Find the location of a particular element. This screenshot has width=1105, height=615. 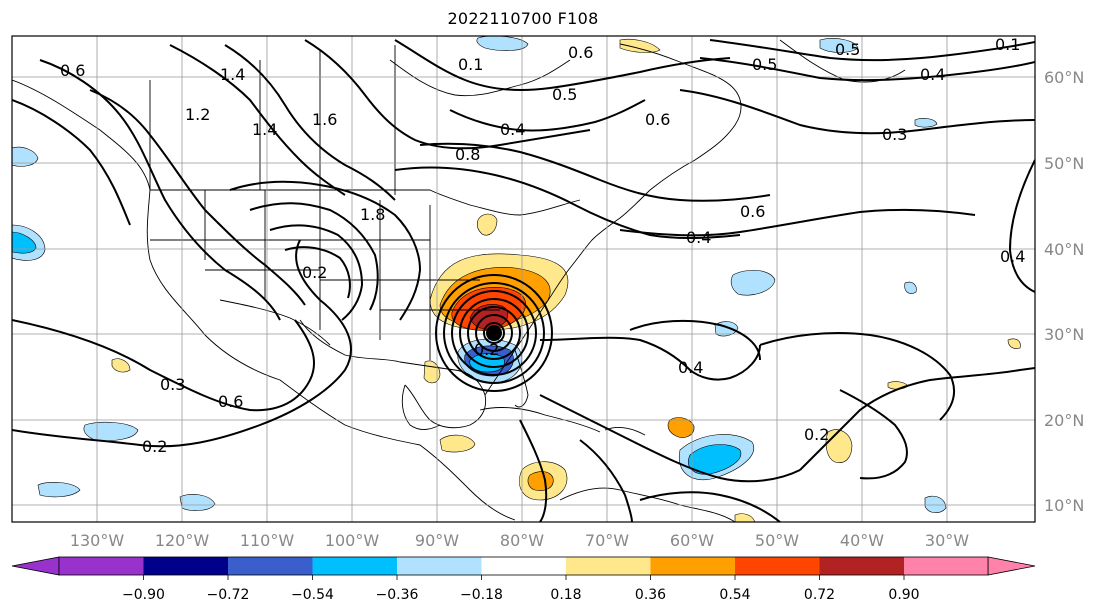

low-center-marker is located at coordinates (494, 333).